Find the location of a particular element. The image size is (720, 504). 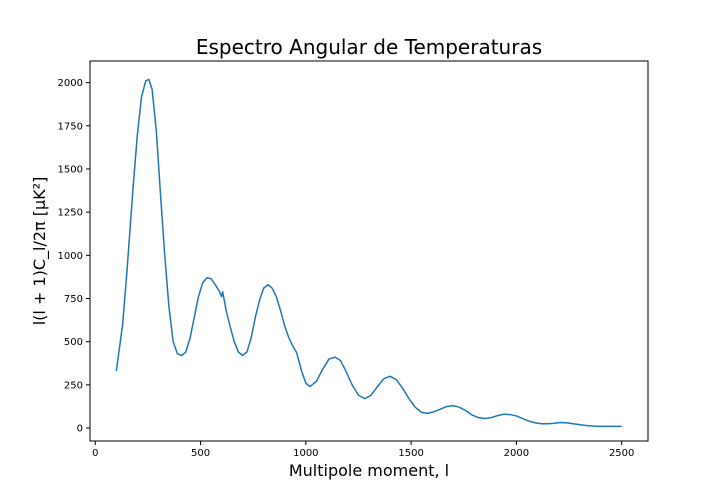

x-tick-label: 2500 is located at coordinates (621, 453).